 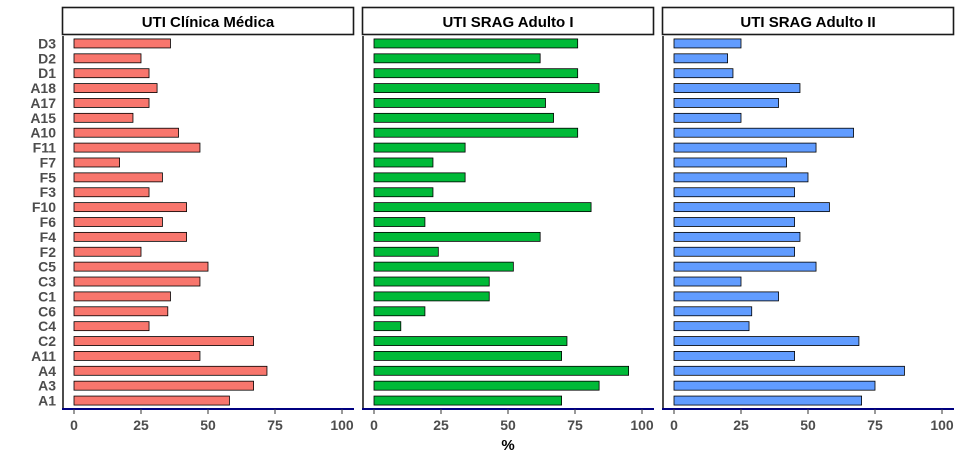 I want to click on y-tick-label: F4, so click(x=48, y=237).